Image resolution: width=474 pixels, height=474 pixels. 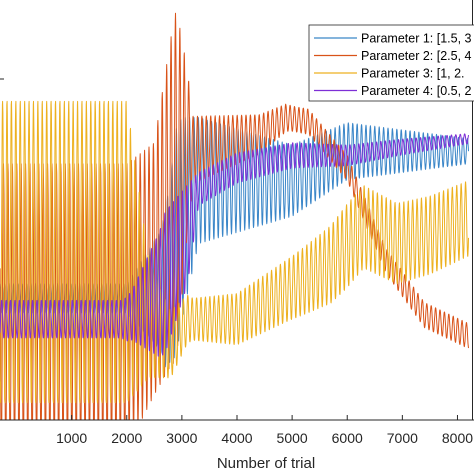 I want to click on x-axis-ticks: 1000 2000 3000 4000 5000 6000 7000 8000, so click(x=264, y=430).